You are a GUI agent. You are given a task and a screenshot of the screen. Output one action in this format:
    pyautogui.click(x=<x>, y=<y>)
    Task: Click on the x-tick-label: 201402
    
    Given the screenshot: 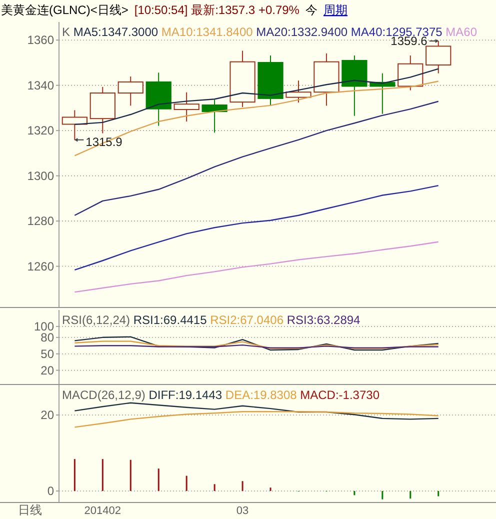 What is the action you would take?
    pyautogui.click(x=103, y=511)
    